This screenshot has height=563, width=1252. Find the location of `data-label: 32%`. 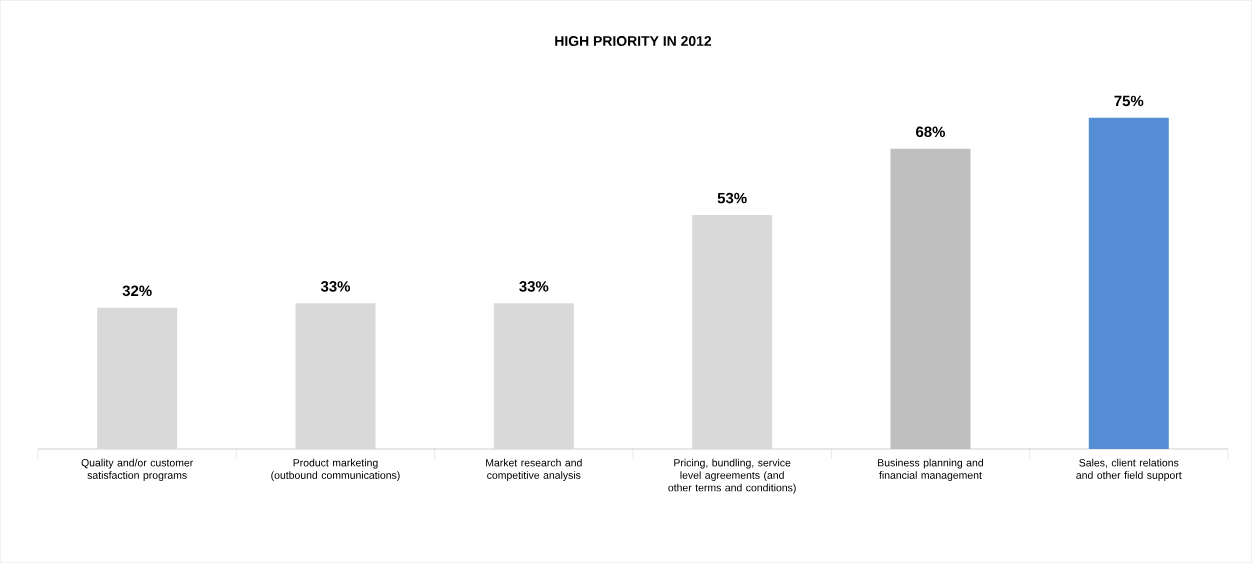

data-label: 32% is located at coordinates (137, 291).